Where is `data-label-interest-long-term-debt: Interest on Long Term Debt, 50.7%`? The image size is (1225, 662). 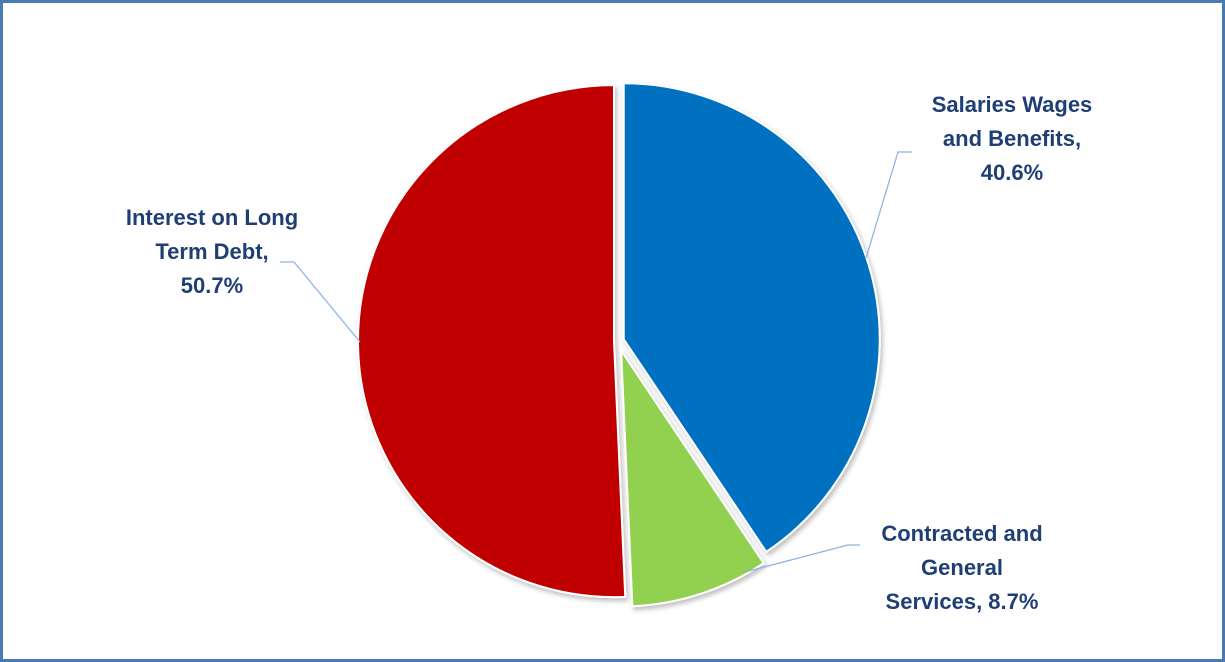 data-label-interest-long-term-debt: Interest on Long Term Debt, 50.7% is located at coordinates (212, 251).